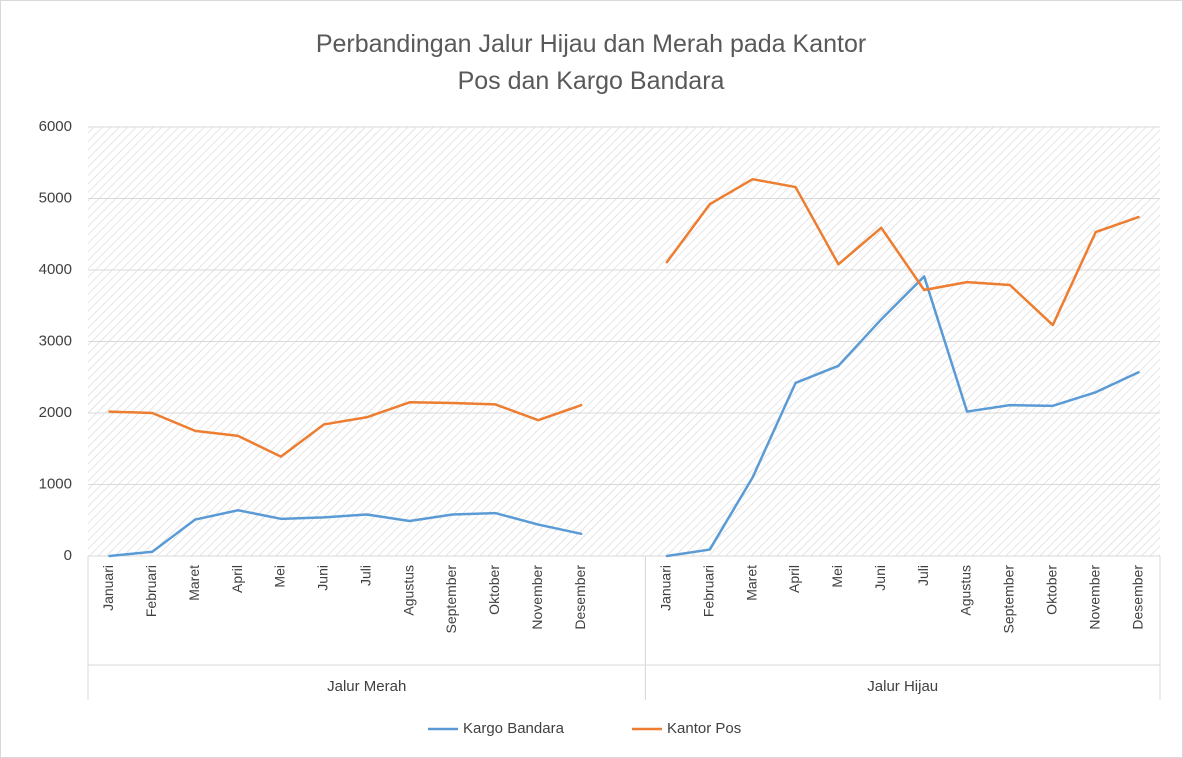 The image size is (1183, 758). What do you see at coordinates (68, 555) in the screenshot?
I see `y-tick-label: 0` at bounding box center [68, 555].